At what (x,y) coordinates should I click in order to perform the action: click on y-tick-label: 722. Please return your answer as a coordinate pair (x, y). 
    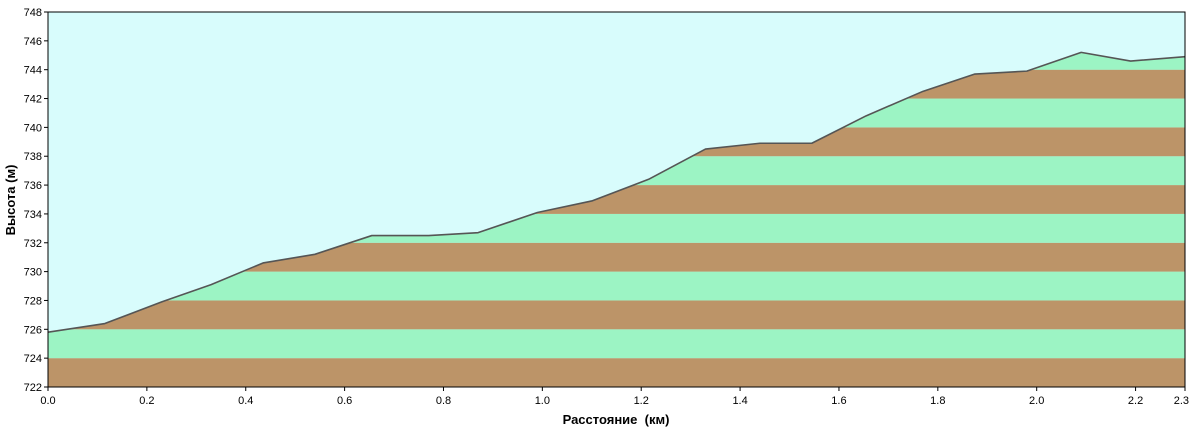
    Looking at the image, I should click on (33, 388).